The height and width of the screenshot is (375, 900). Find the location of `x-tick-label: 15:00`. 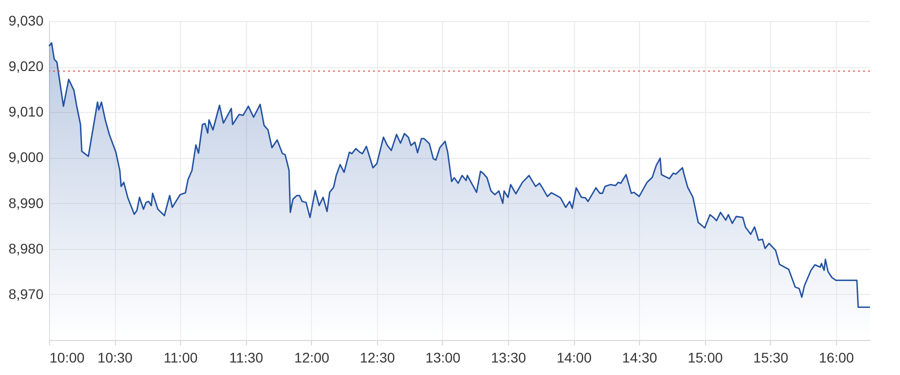

x-tick-label: 15:00 is located at coordinates (705, 358).